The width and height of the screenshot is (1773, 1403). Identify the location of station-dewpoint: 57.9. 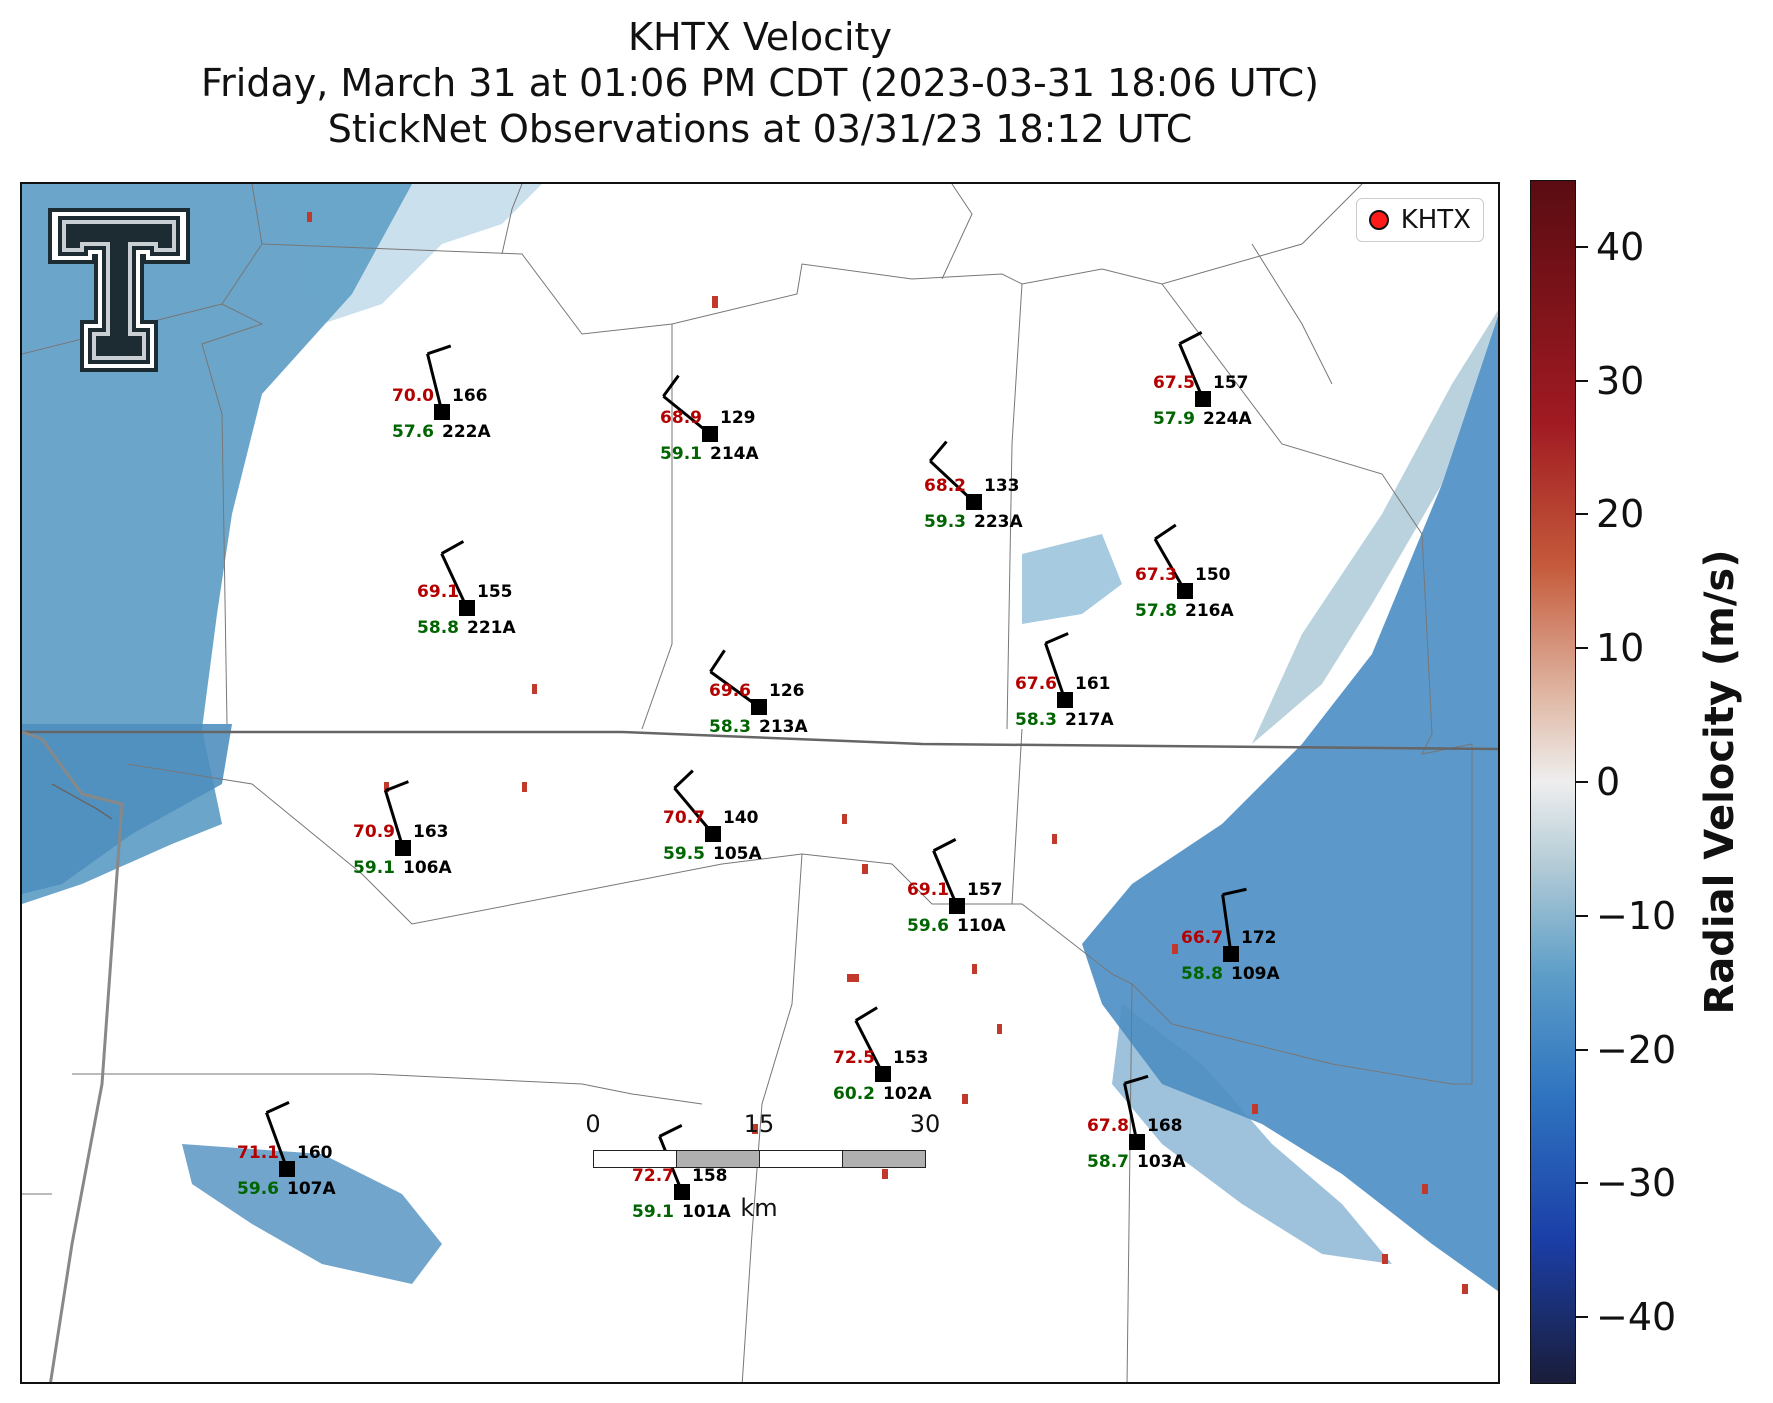
(1174, 419).